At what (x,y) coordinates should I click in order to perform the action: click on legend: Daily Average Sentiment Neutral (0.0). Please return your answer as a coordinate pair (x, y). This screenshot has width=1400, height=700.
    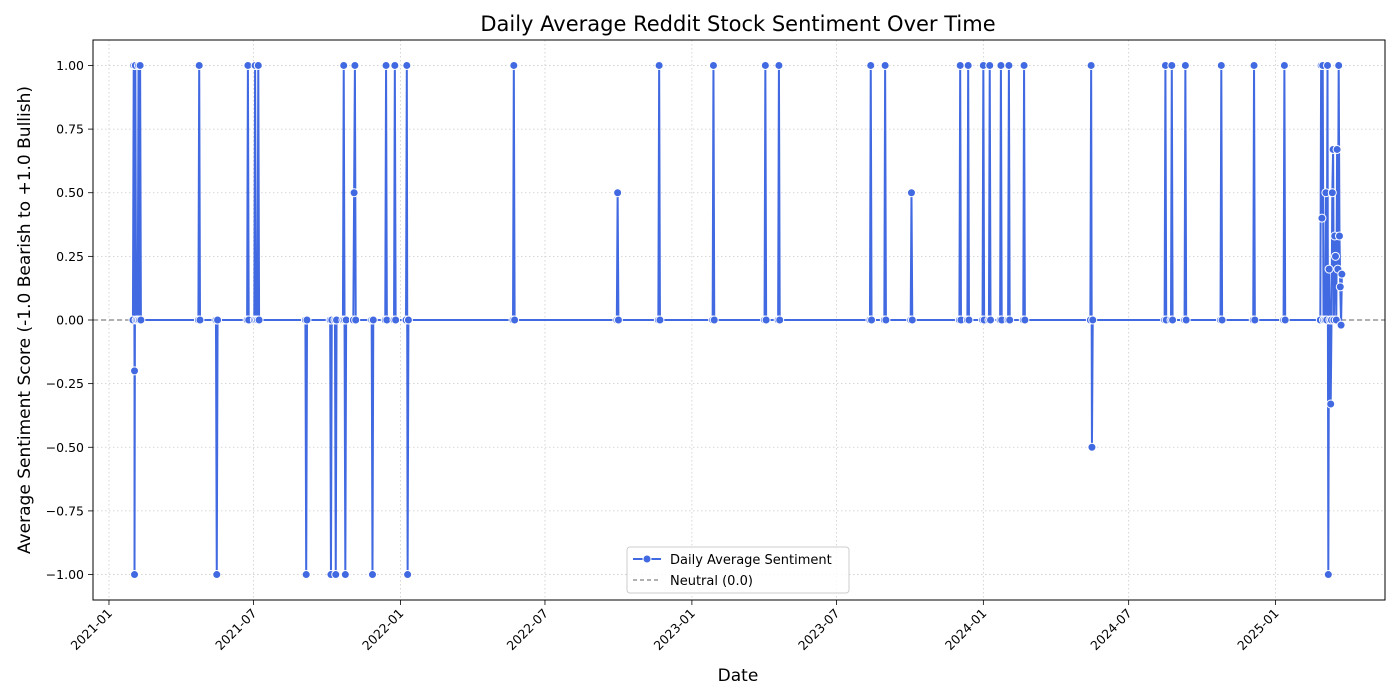
    Looking at the image, I should click on (738, 570).